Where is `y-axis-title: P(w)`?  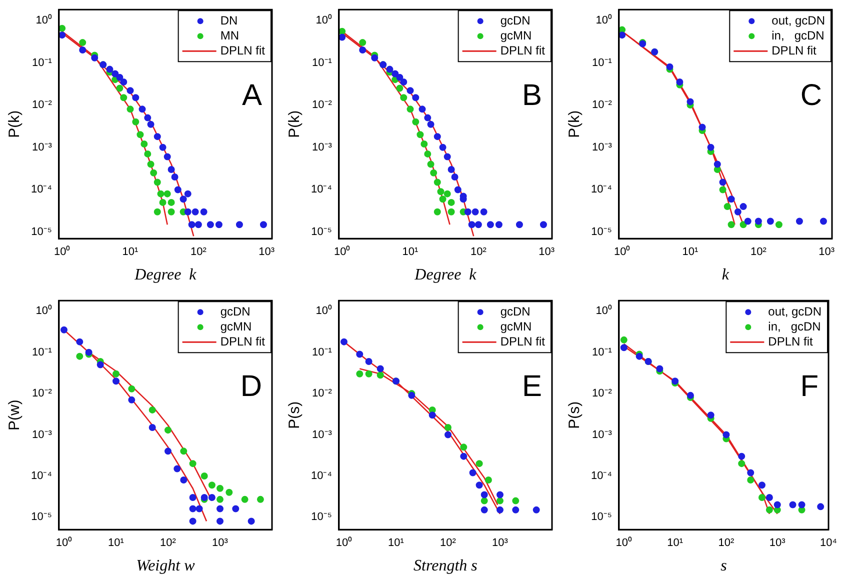 y-axis-title: P(w) is located at coordinates (15, 415).